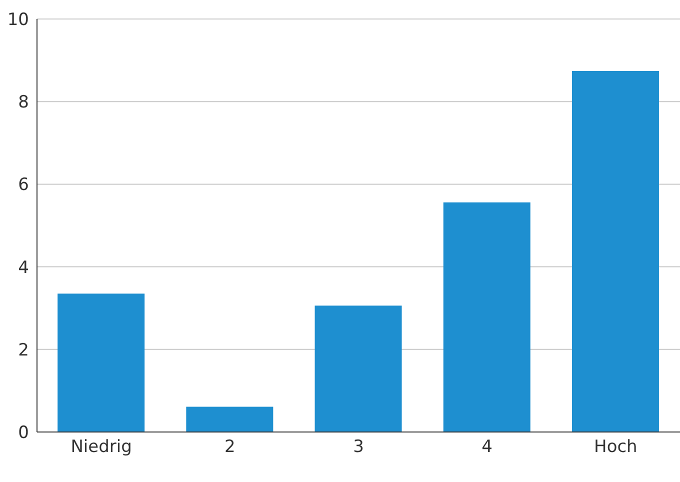 The height and width of the screenshot is (482, 680). What do you see at coordinates (23, 433) in the screenshot?
I see `y-tick-label: 0` at bounding box center [23, 433].